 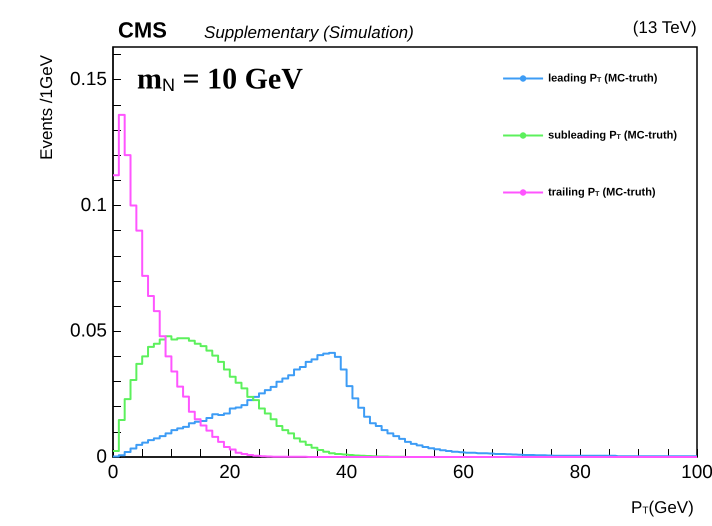 What do you see at coordinates (347, 472) in the screenshot?
I see `x-tick-label: 40` at bounding box center [347, 472].